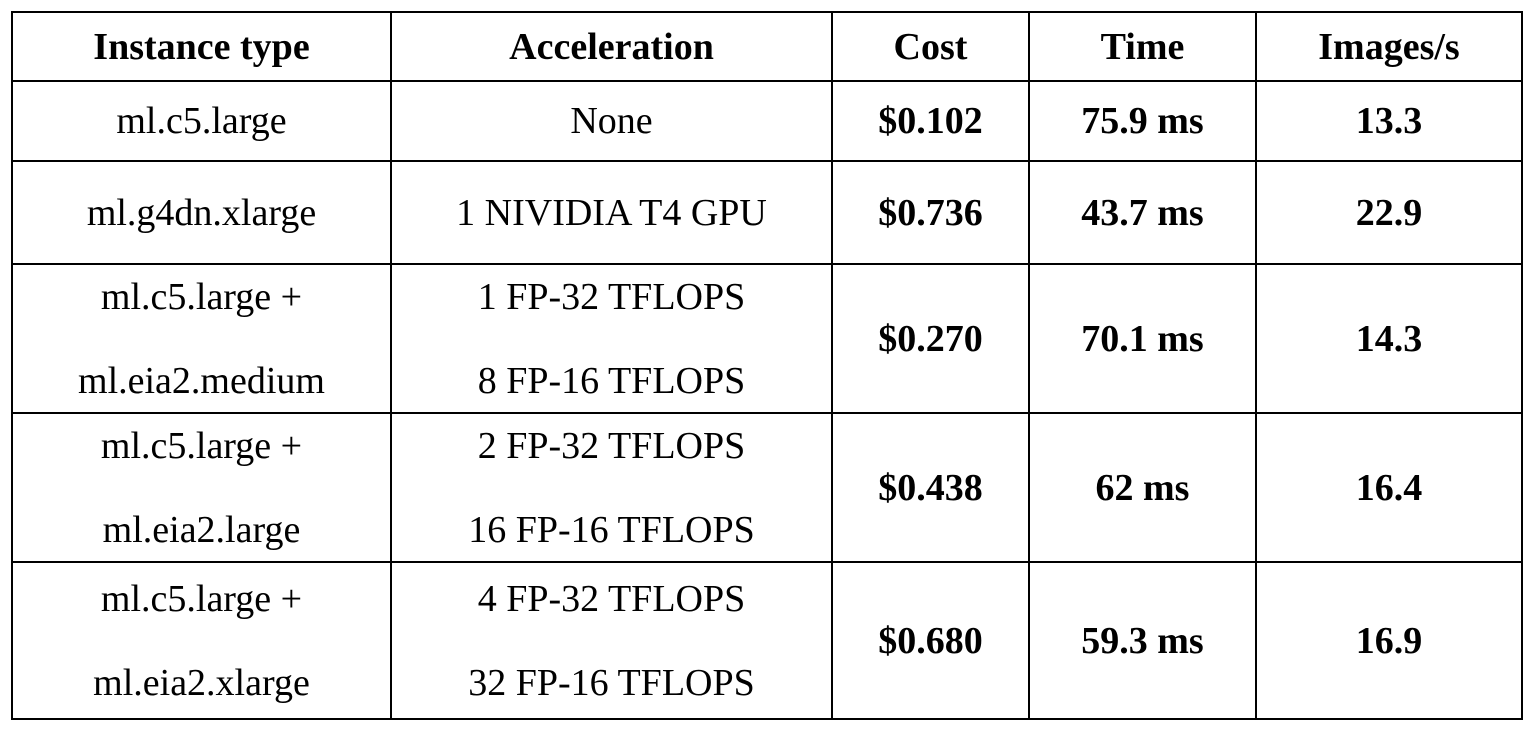 The image size is (1535, 737). What do you see at coordinates (201, 46) in the screenshot?
I see `column-header-instance-type: Instance type` at bounding box center [201, 46].